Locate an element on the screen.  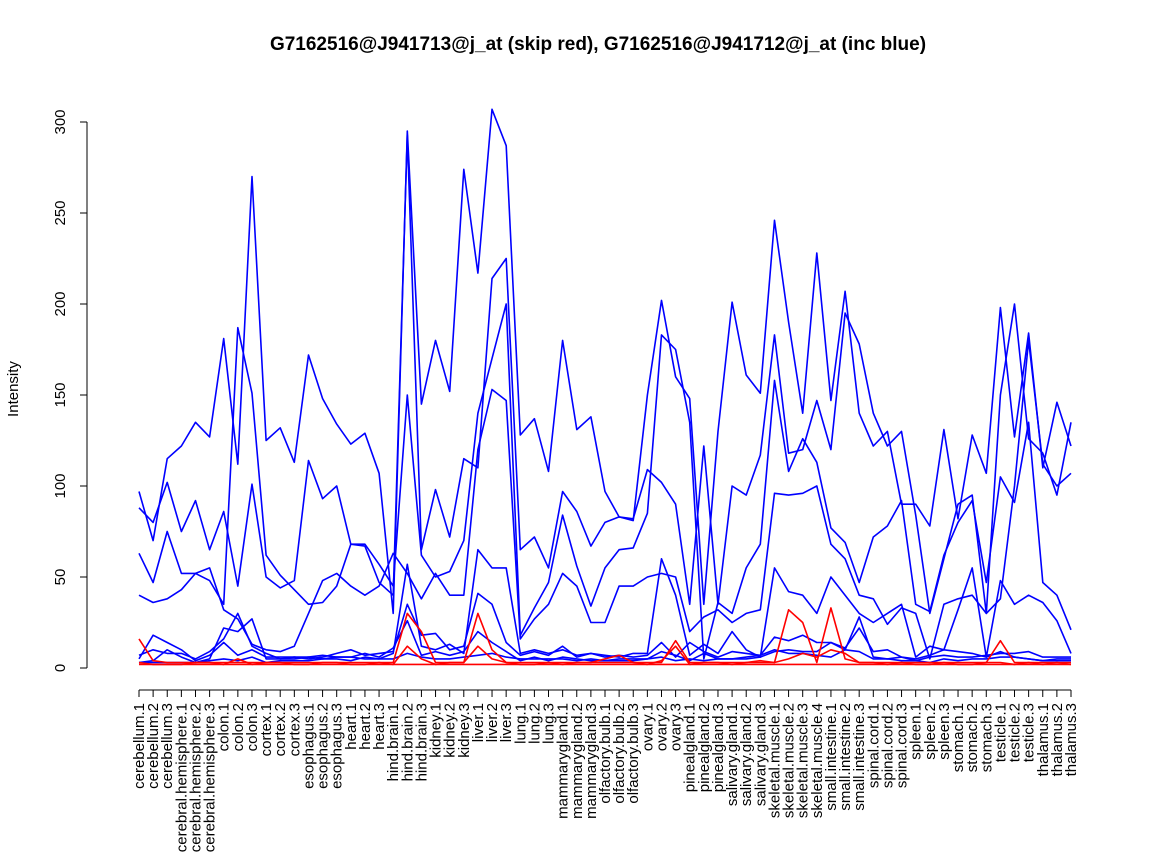
x-tick-label: testicle.1 is located at coordinates (1000, 732).